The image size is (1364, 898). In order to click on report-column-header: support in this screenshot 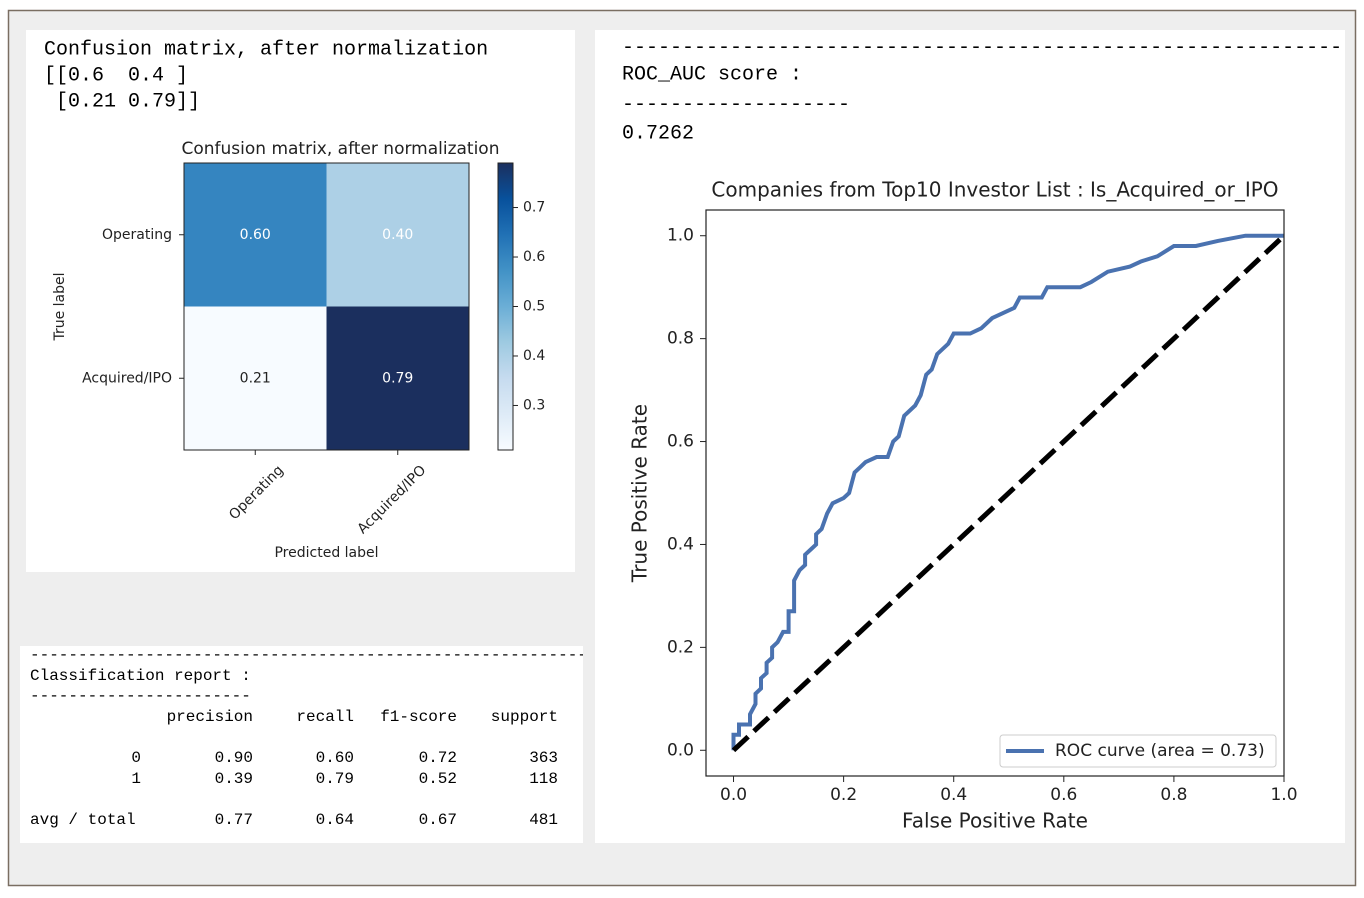, I will do `click(524, 717)`.